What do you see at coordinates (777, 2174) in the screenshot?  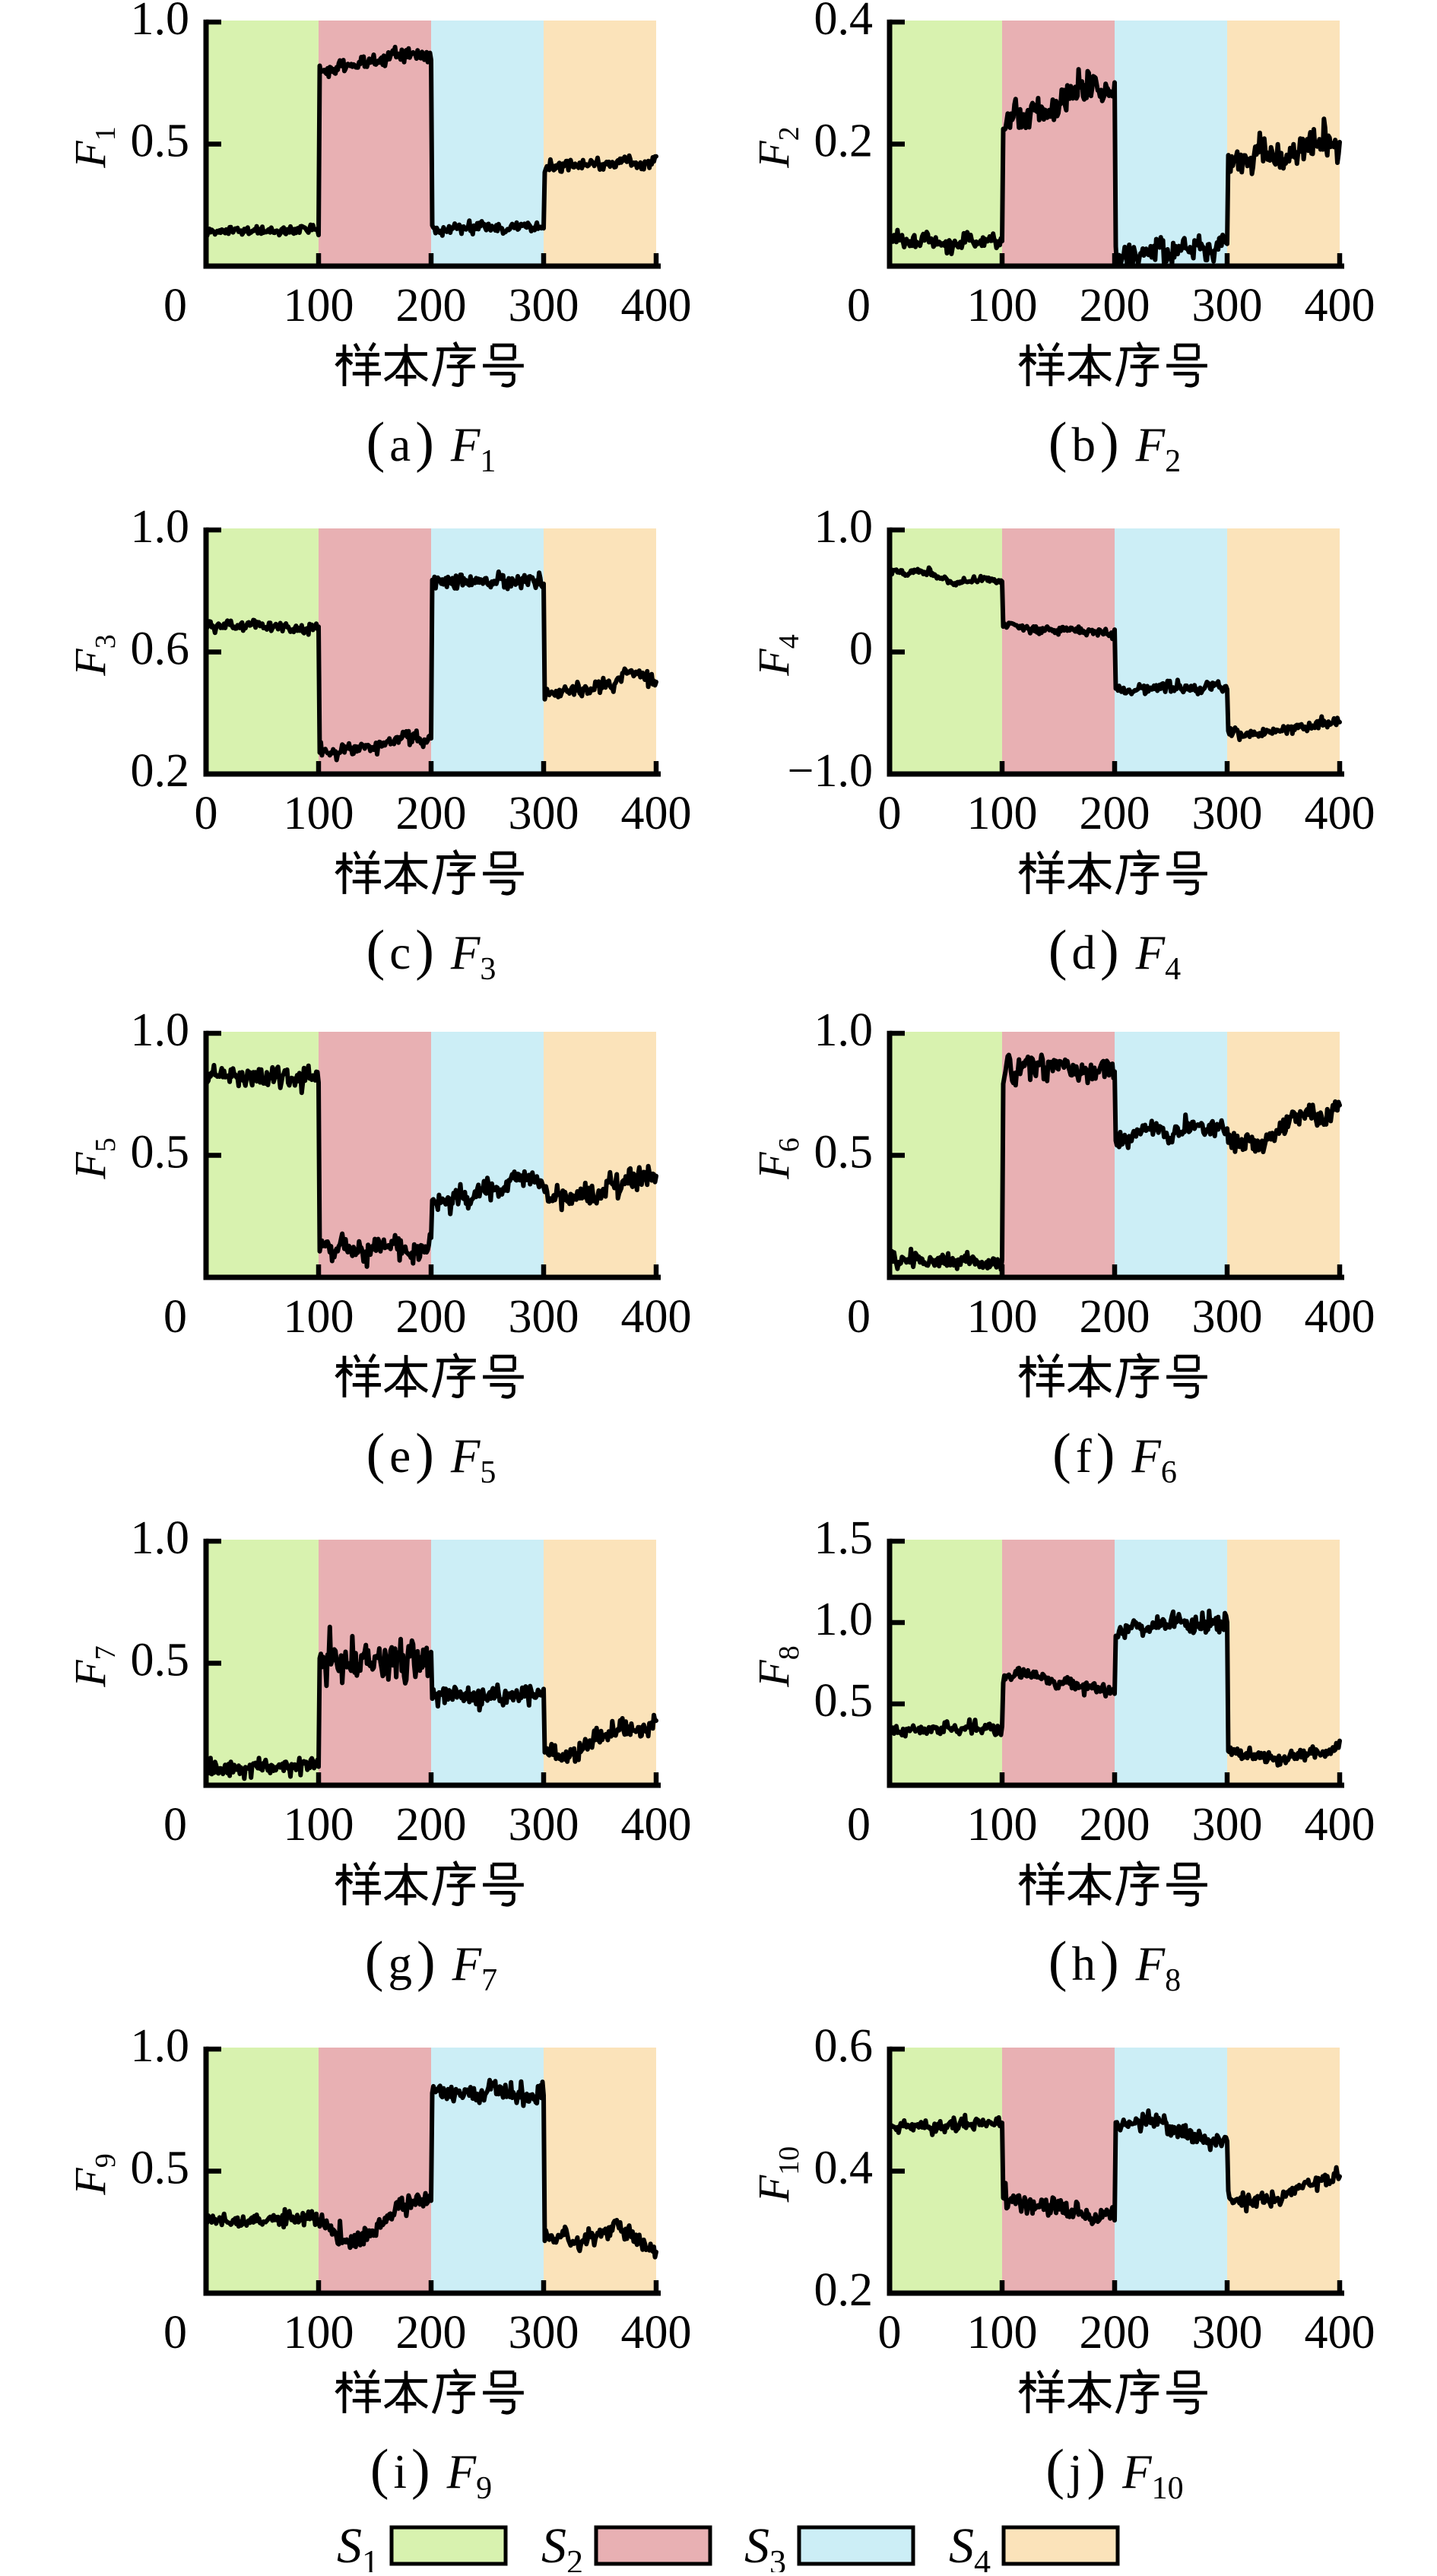 I see `svg-text: F10` at bounding box center [777, 2174].